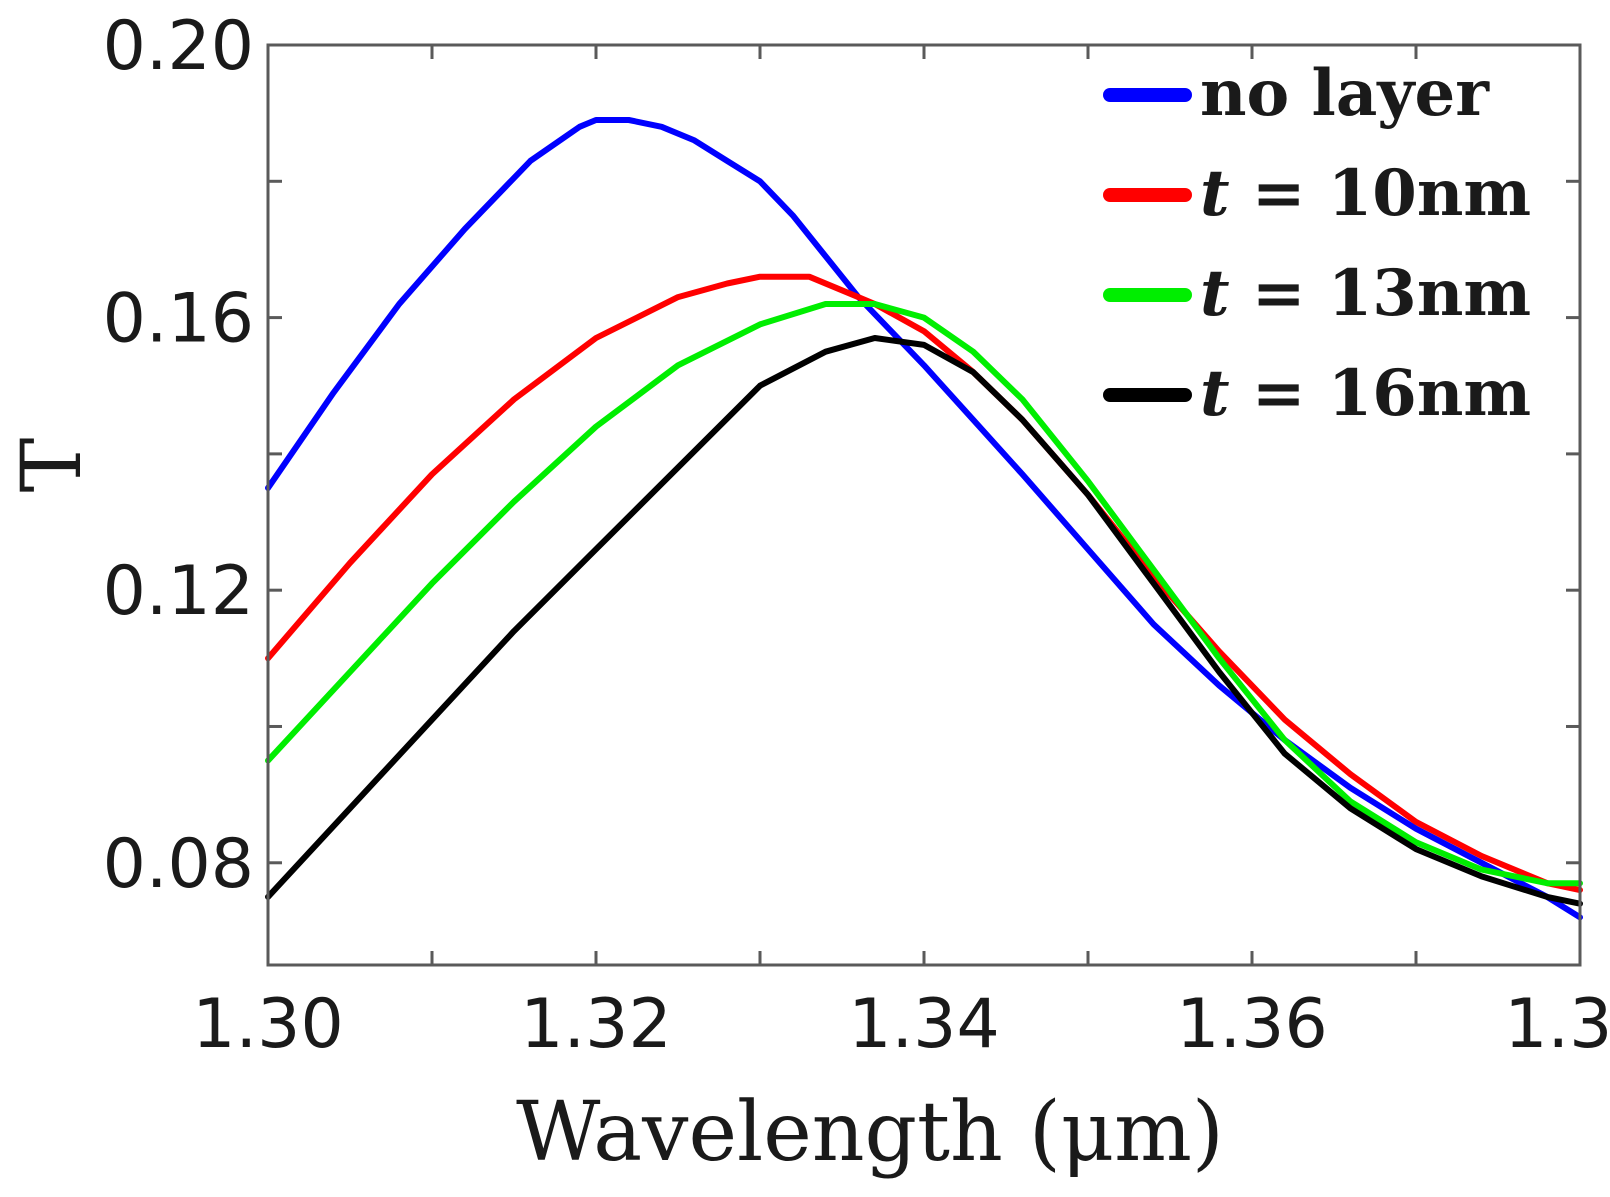 Image resolution: width=1610 pixels, height=1197 pixels. I want to click on legend-label: no layer, so click(1345, 93).